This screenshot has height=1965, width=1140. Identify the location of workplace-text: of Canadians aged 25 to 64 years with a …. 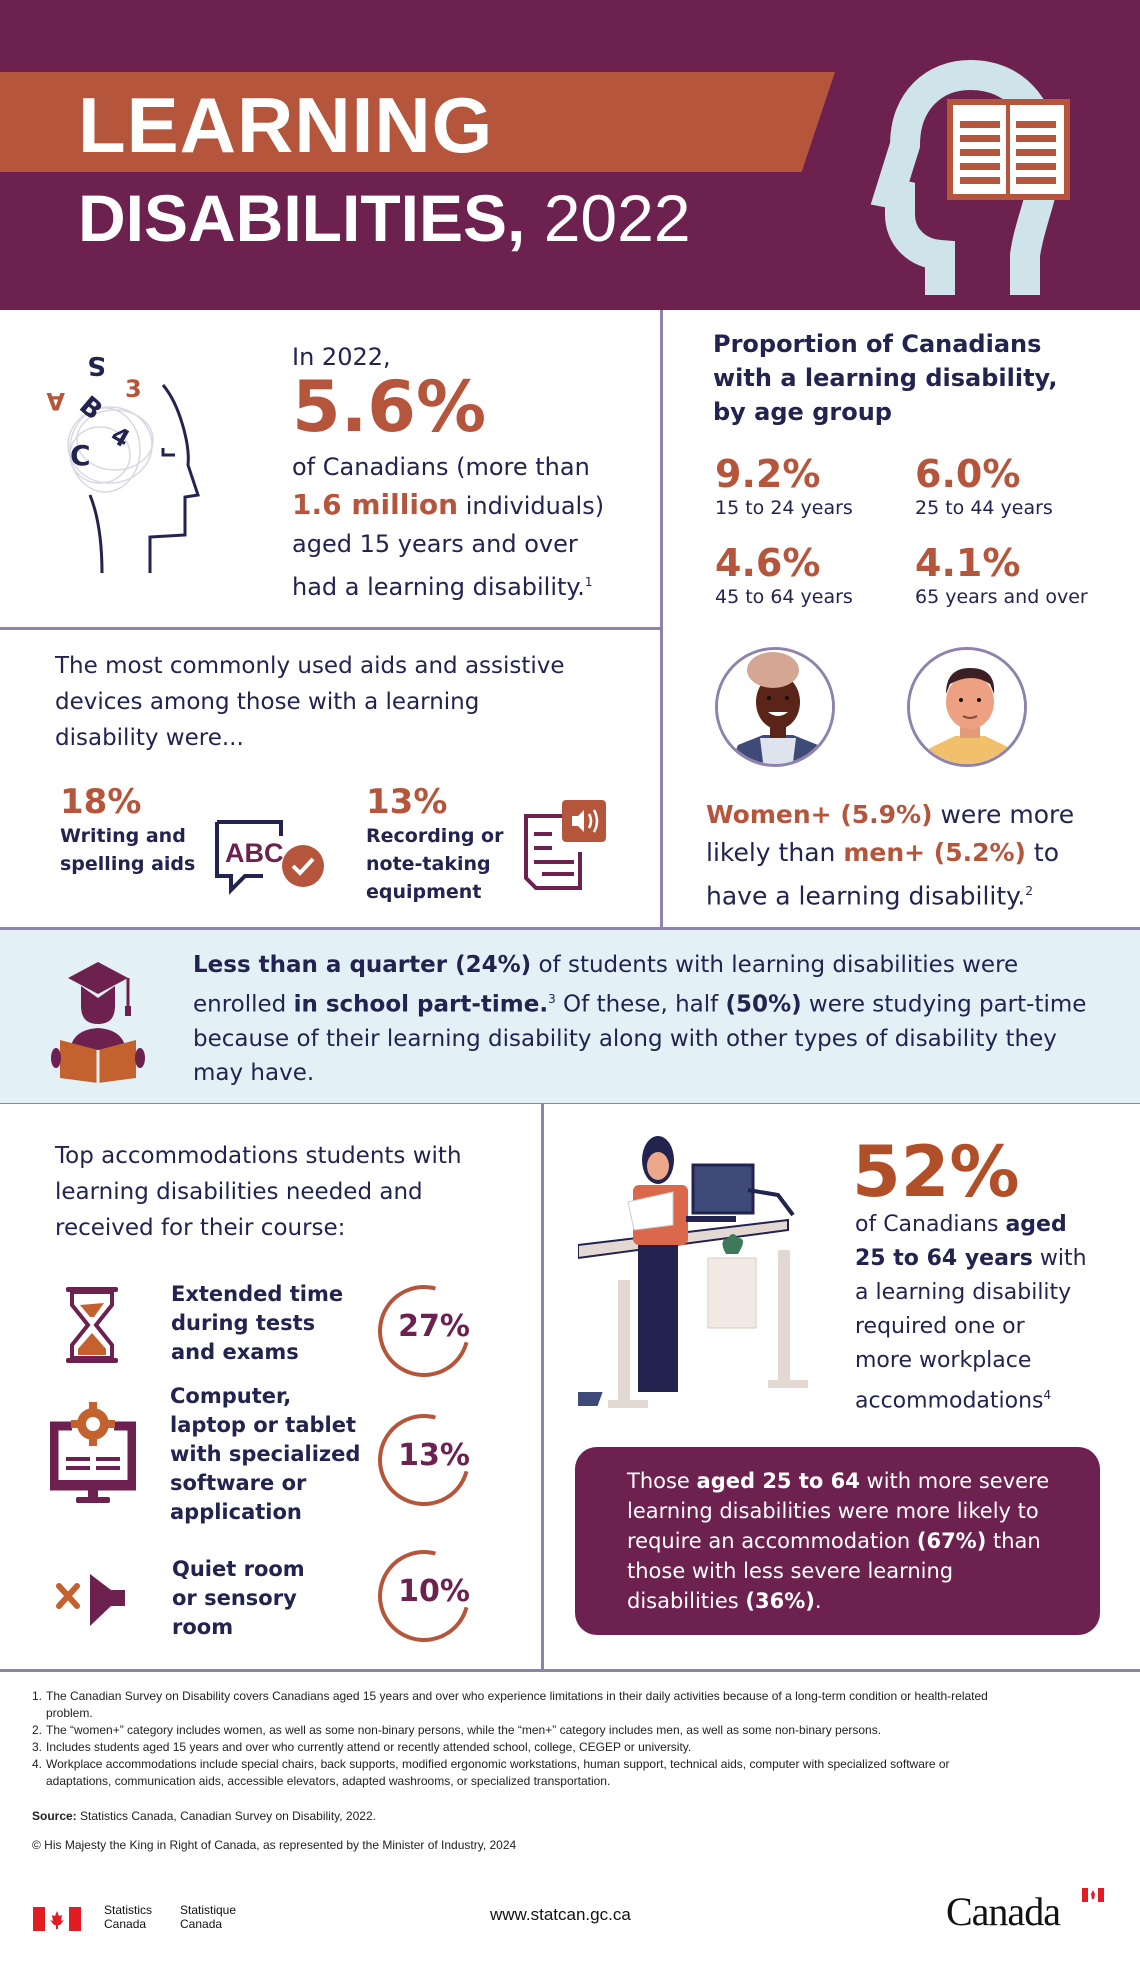
(971, 1313).